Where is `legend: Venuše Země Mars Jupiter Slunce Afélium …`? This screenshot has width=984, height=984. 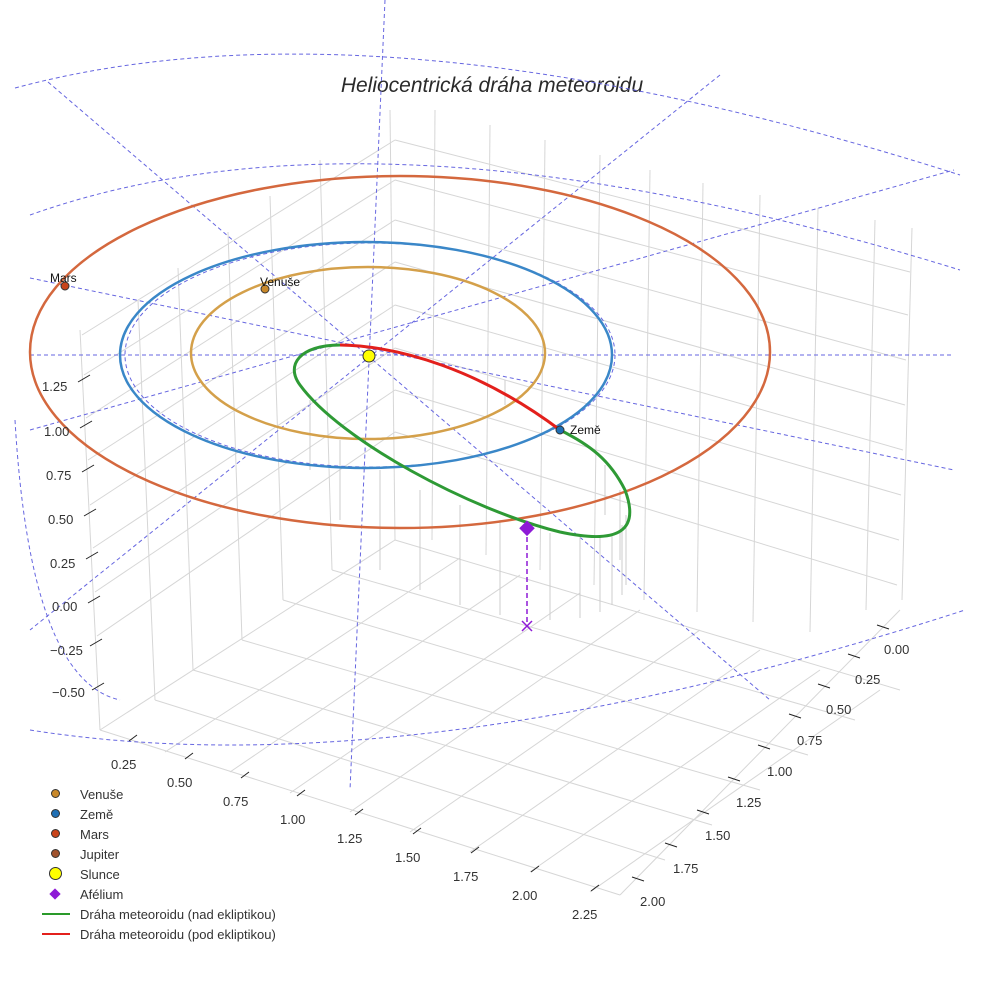
legend: Venuše Země Mars Jupiter Slunce Afélium … is located at coordinates (157, 864).